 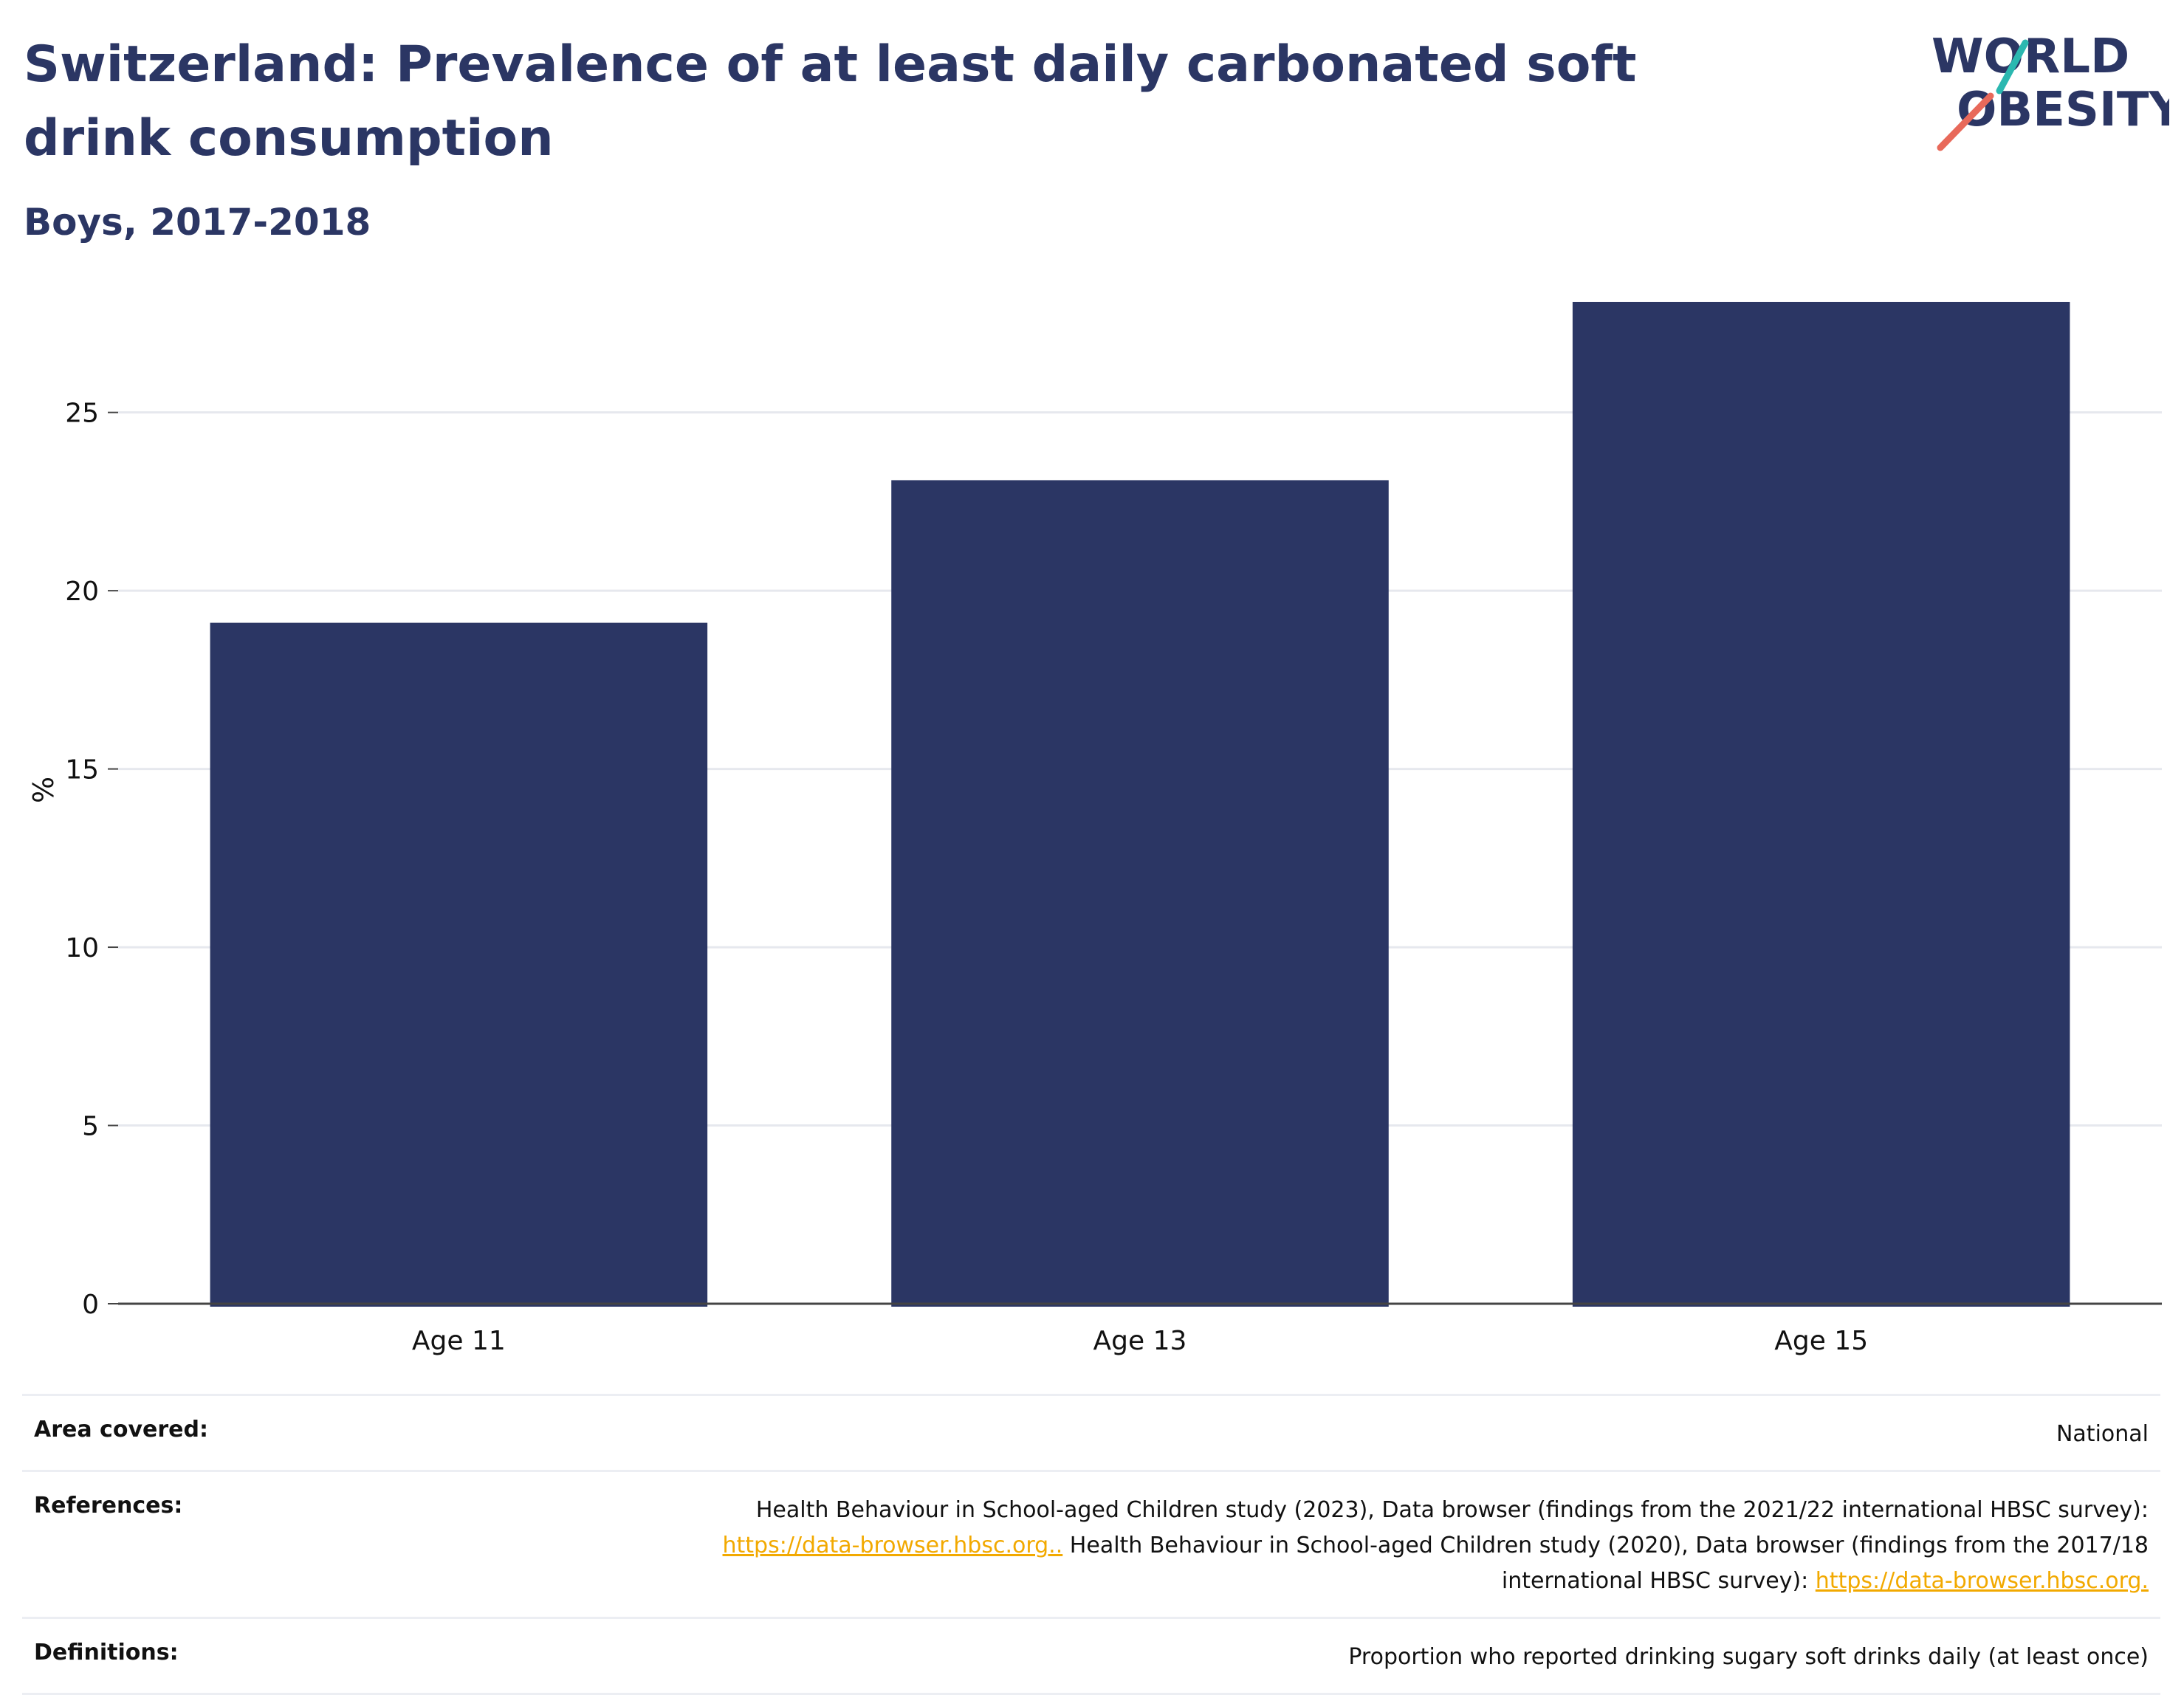 I want to click on world-obesity-logo: WORLD OBESITY, so click(x=2050, y=90).